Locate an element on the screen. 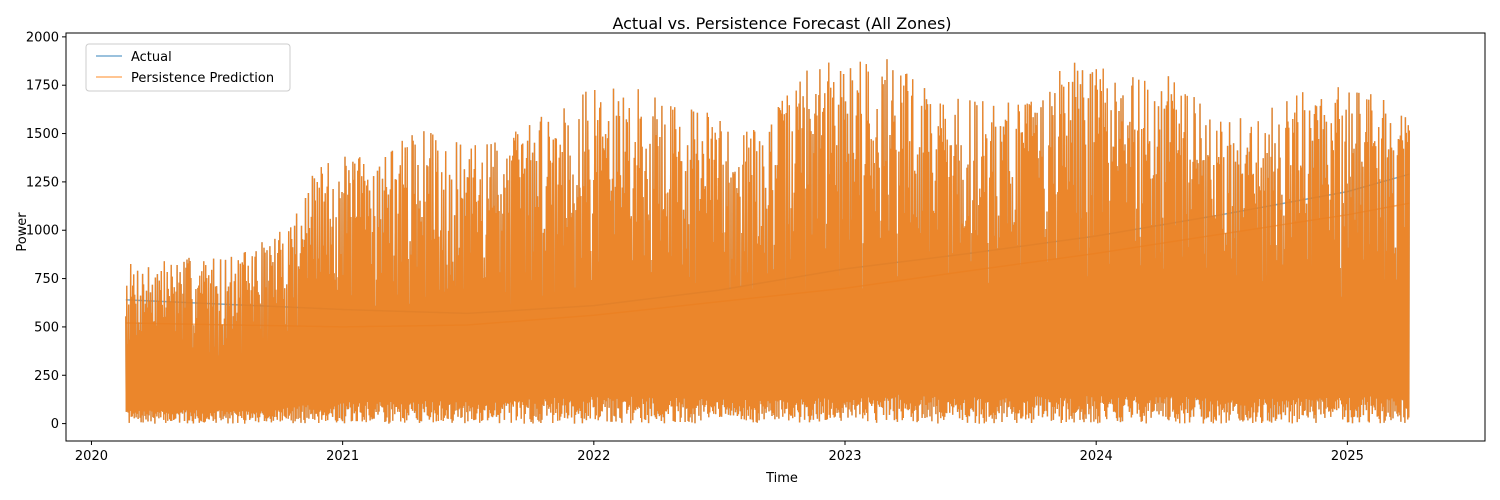 Image resolution: width=1500 pixels, height=500 pixels. x-axis: 2020 2021 2022 2023 2024 2025 is located at coordinates (719, 452).